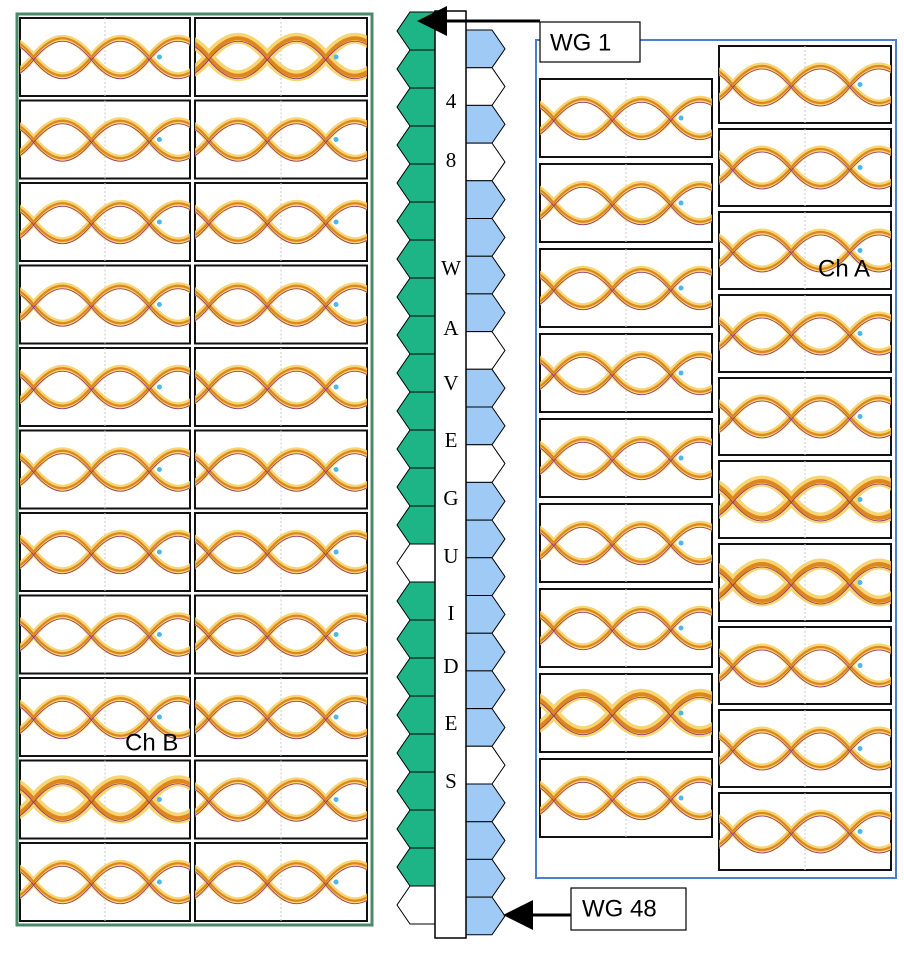  I want to click on waveguide-letter: W, so click(451, 268).